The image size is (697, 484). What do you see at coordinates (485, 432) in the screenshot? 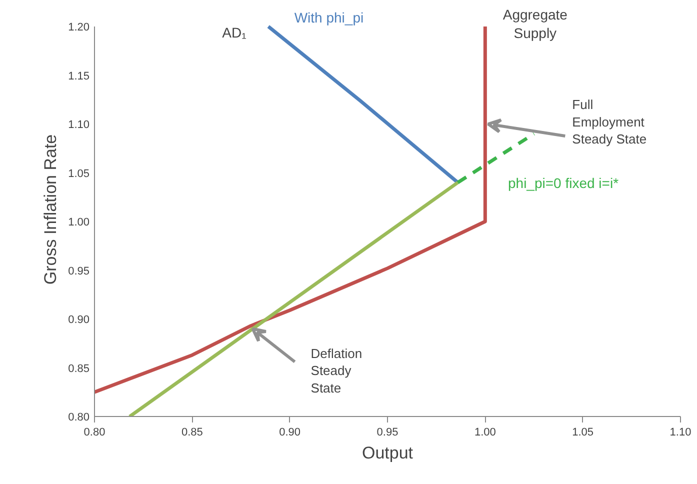
I see `x-tick-label: 1.00` at bounding box center [485, 432].